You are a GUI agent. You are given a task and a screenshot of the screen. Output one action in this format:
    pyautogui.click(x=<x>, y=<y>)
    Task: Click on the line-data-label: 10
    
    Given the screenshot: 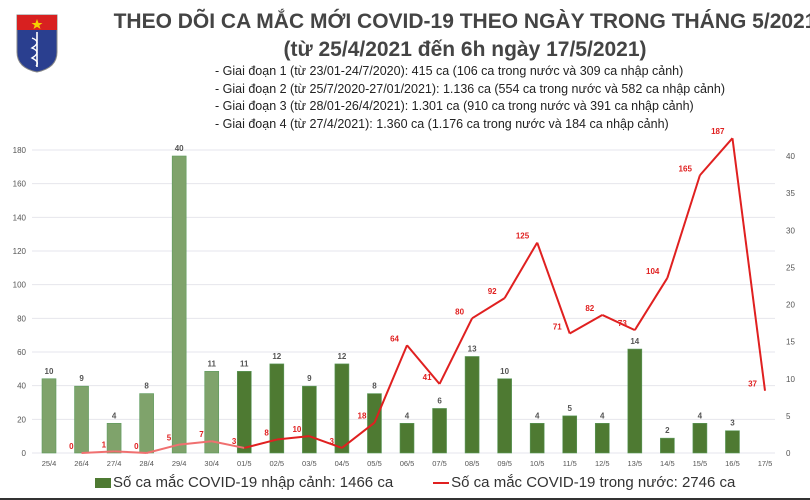 What is the action you would take?
    pyautogui.click(x=296, y=429)
    